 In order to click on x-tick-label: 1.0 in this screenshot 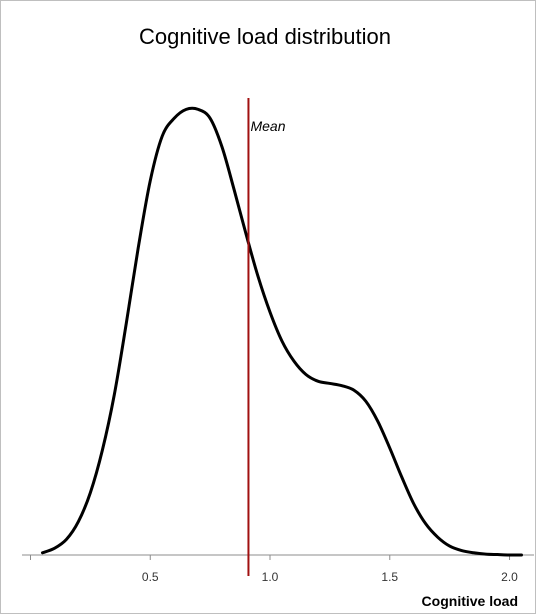, I will do `click(270, 577)`.